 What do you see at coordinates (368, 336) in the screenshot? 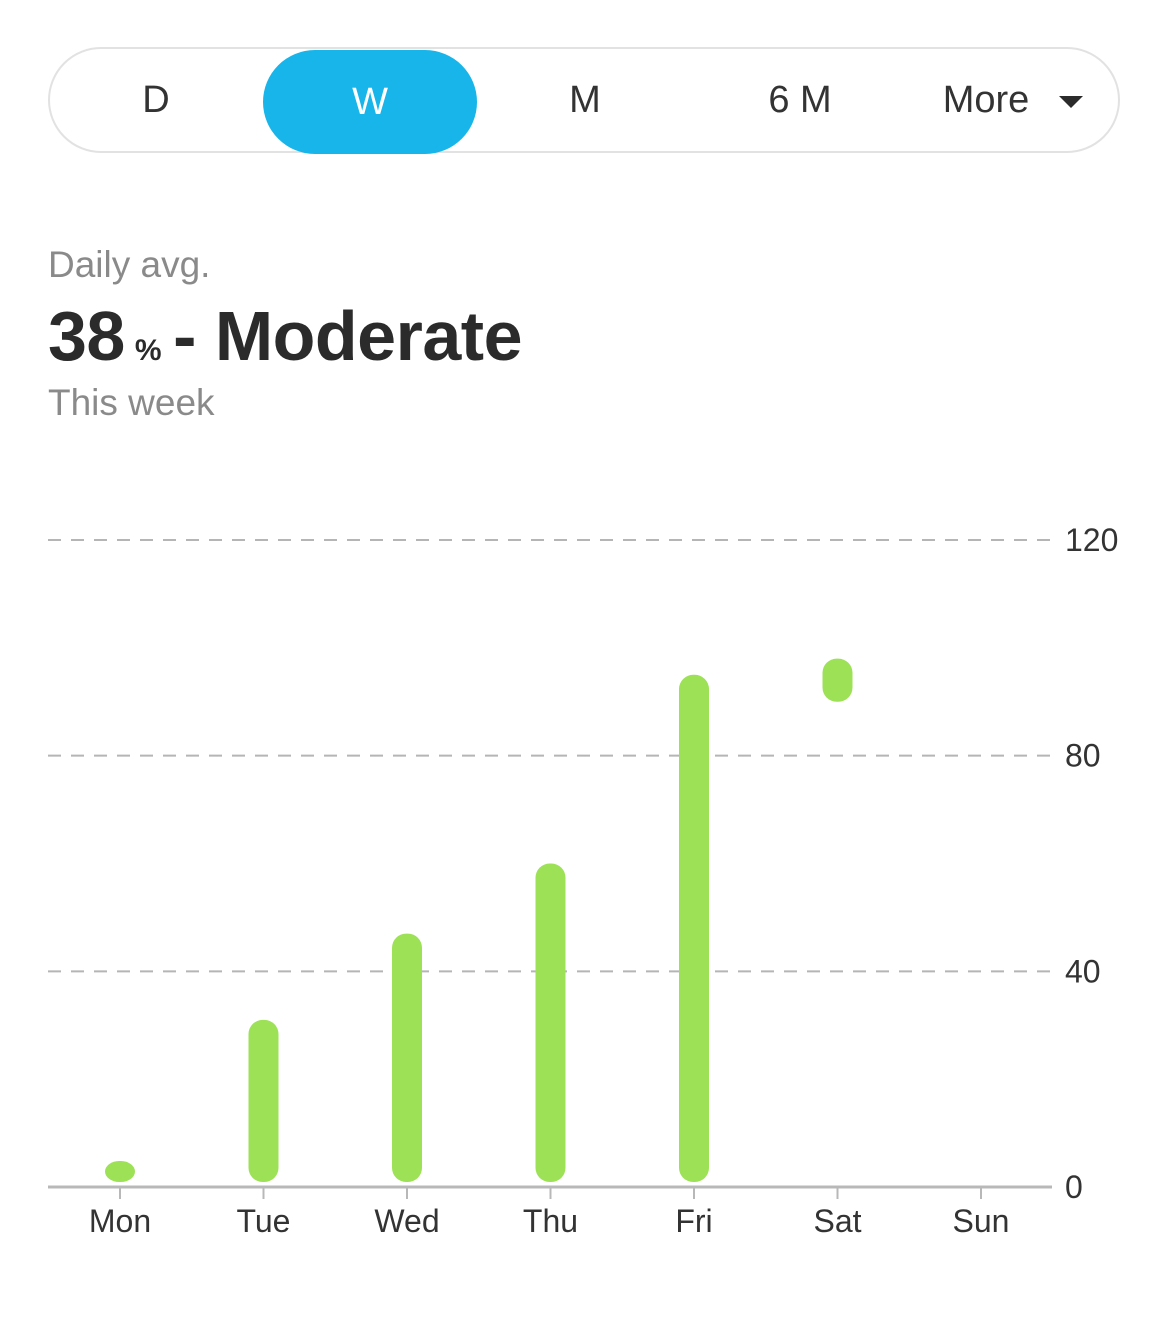
I see `activity-level: Moderate` at bounding box center [368, 336].